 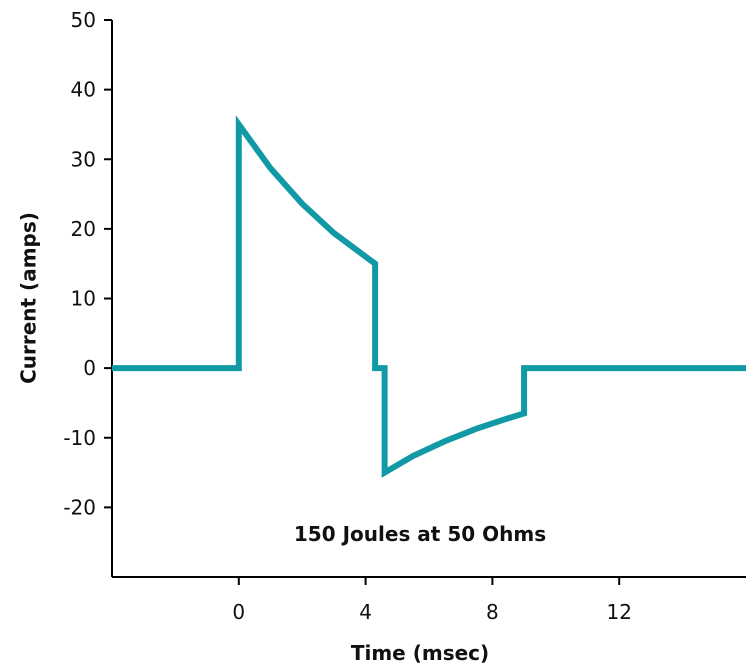 I want to click on y-tick-label: 20, so click(x=83, y=229).